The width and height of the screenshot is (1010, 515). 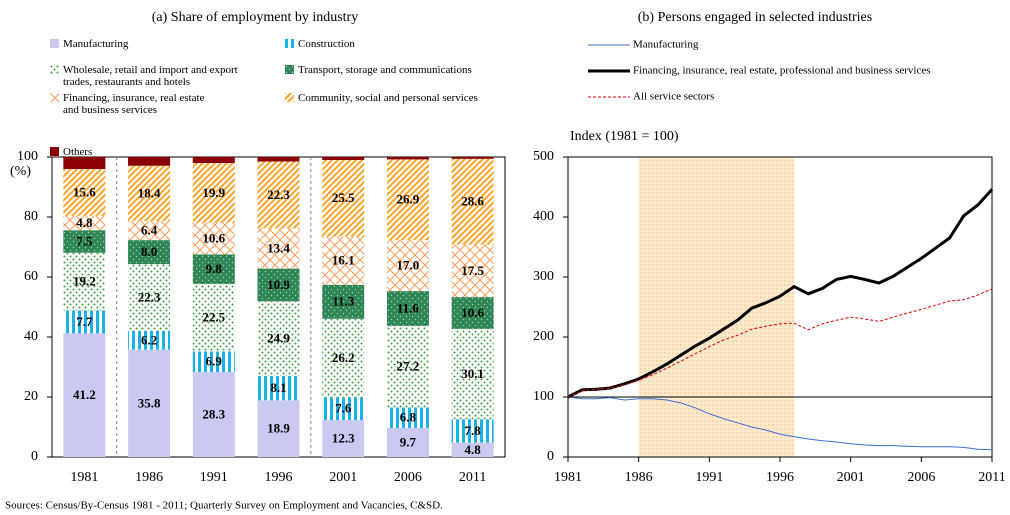 I want to click on value-label: 17.0, so click(x=408, y=265).